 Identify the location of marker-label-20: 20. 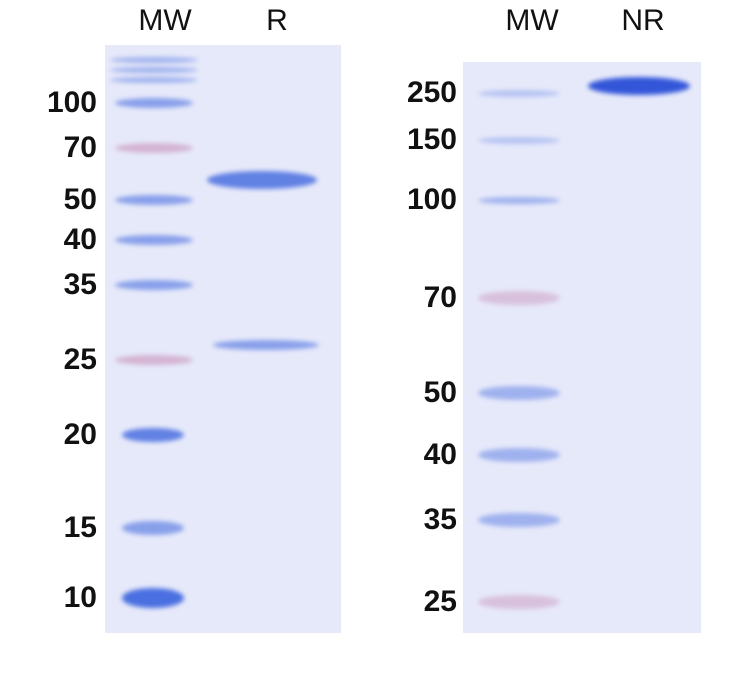
(80, 434).